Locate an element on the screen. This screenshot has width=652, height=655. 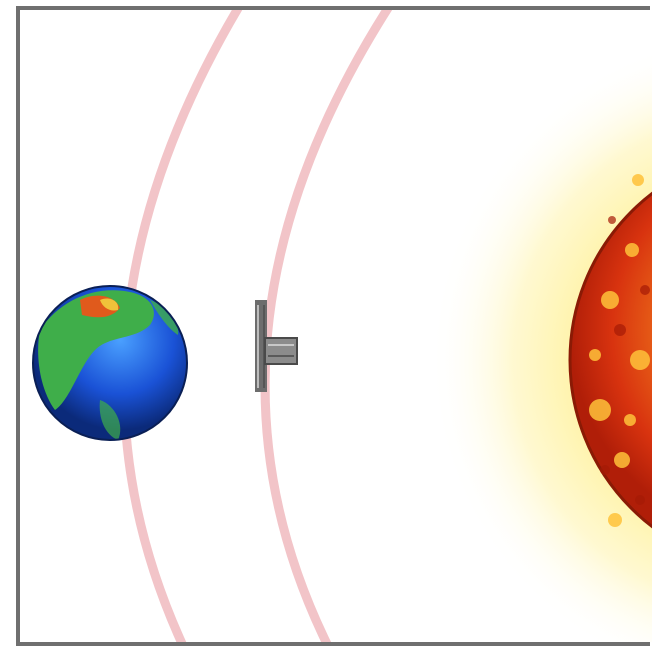
sun-icon is located at coordinates (610, 351).